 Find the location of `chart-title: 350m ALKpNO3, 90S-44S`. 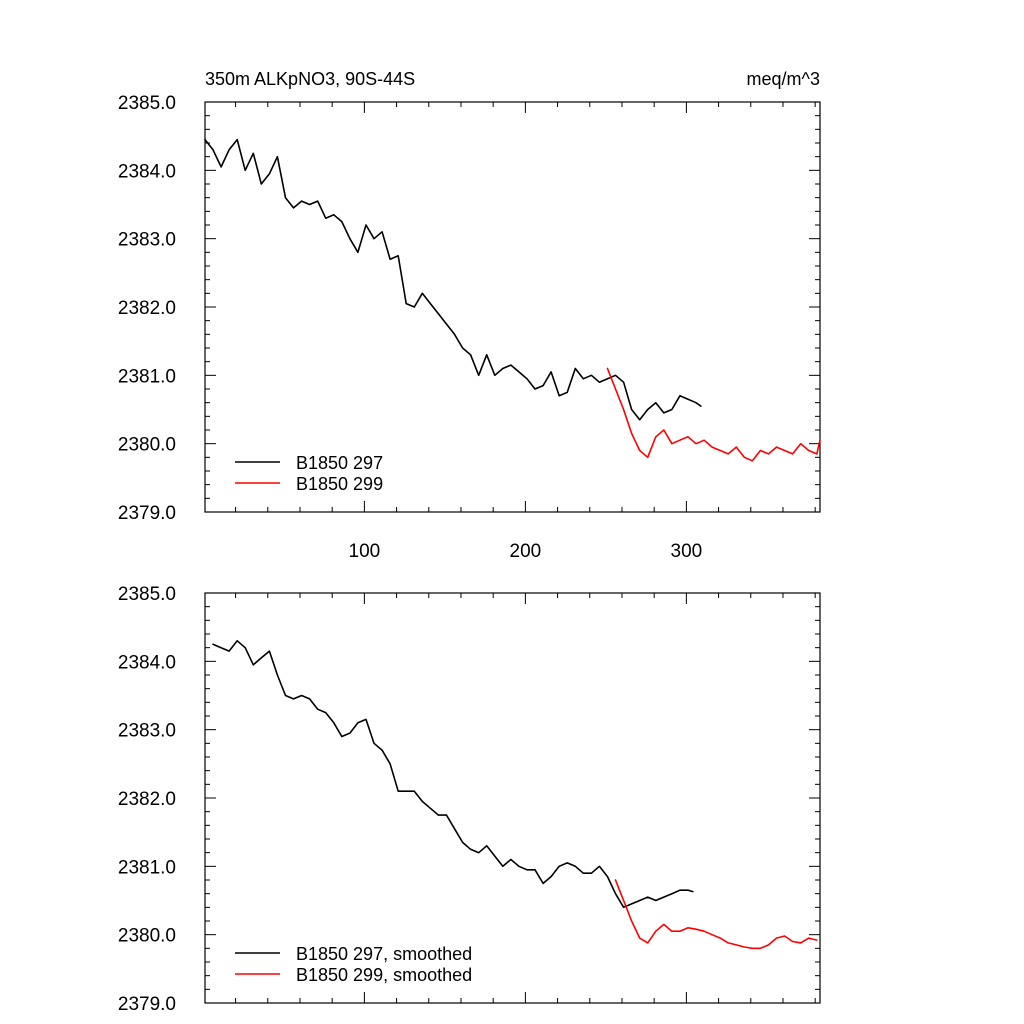

chart-title: 350m ALKpNO3, 90S-44S is located at coordinates (310, 79).